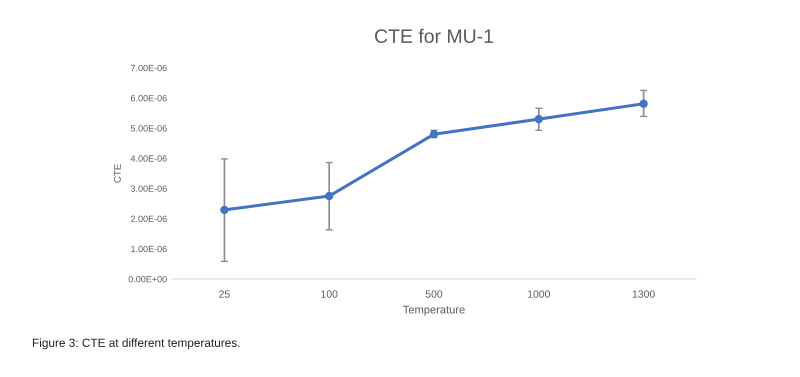  I want to click on x-tick-label: 500, so click(434, 294).